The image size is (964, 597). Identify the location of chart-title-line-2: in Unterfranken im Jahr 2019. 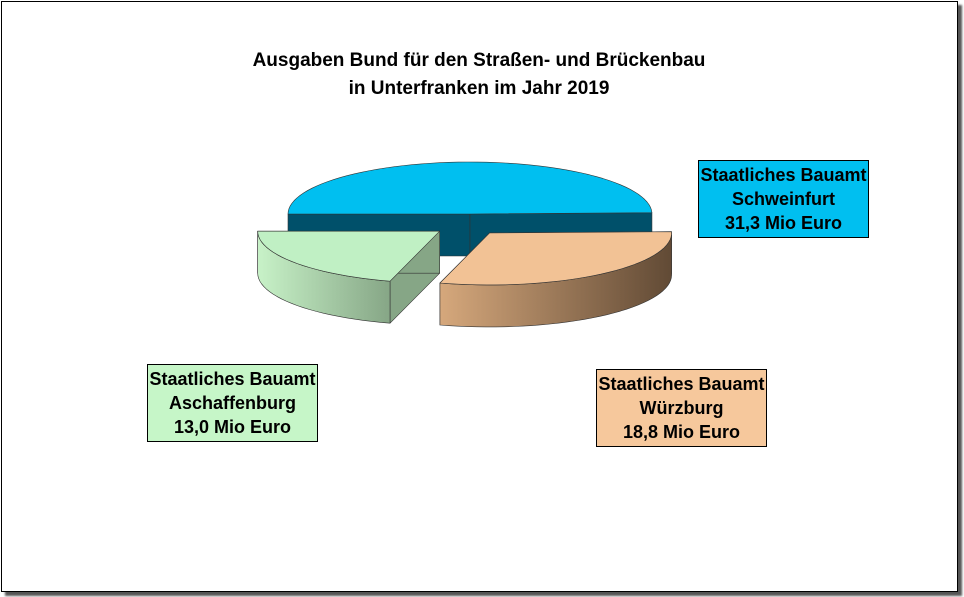
(479, 88).